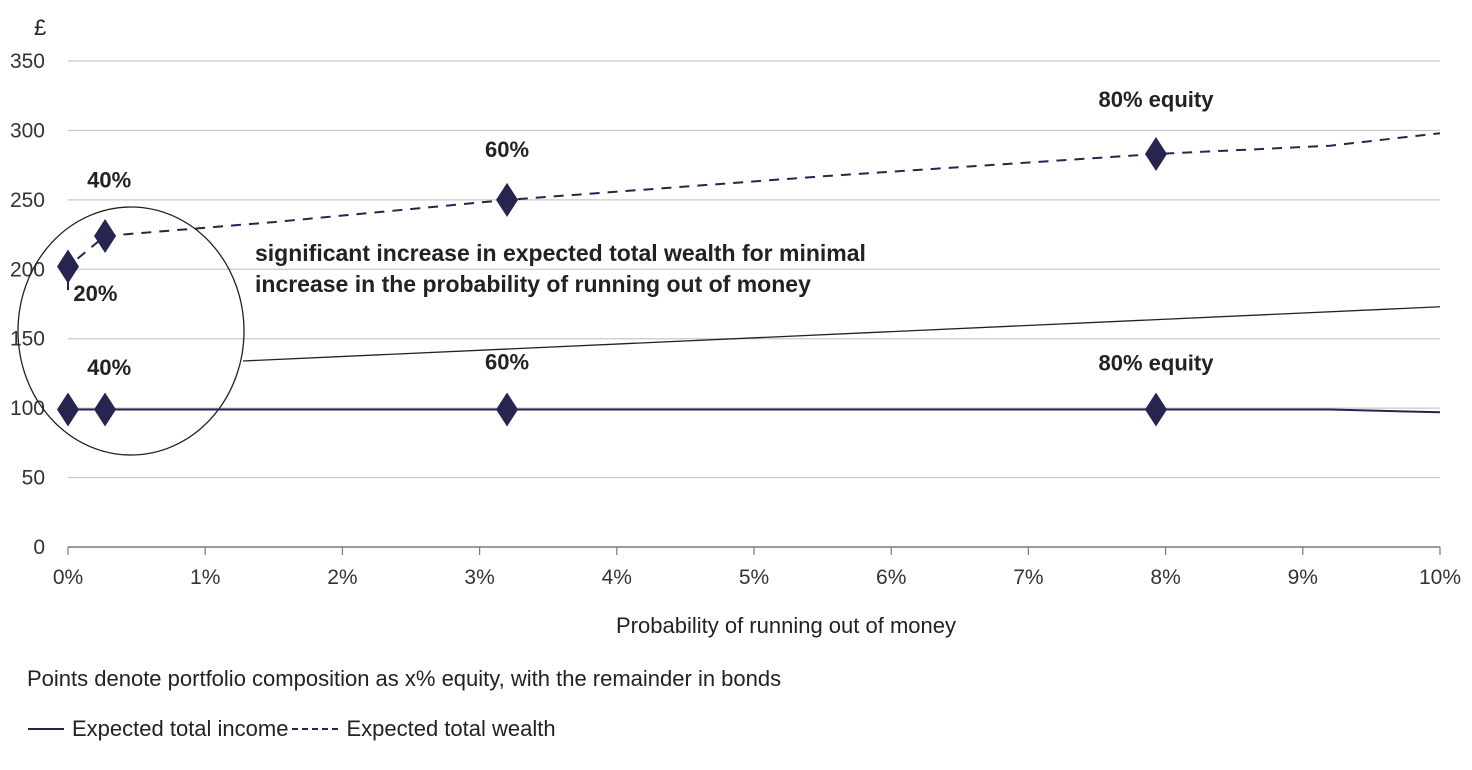 The width and height of the screenshot is (1472, 770). Describe the element at coordinates (479, 577) in the screenshot. I see `x-tick-label: 3%` at that location.